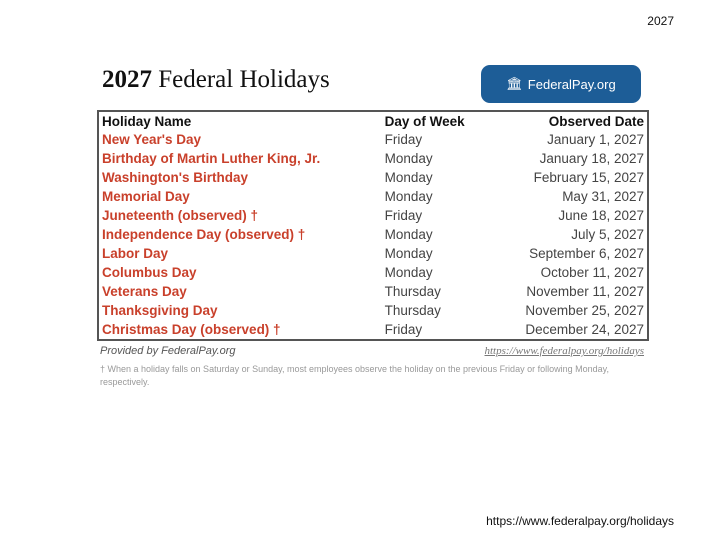 Image resolution: width=720 pixels, height=556 pixels. What do you see at coordinates (147, 121) in the screenshot?
I see `col-holiday-name: Holiday Name` at bounding box center [147, 121].